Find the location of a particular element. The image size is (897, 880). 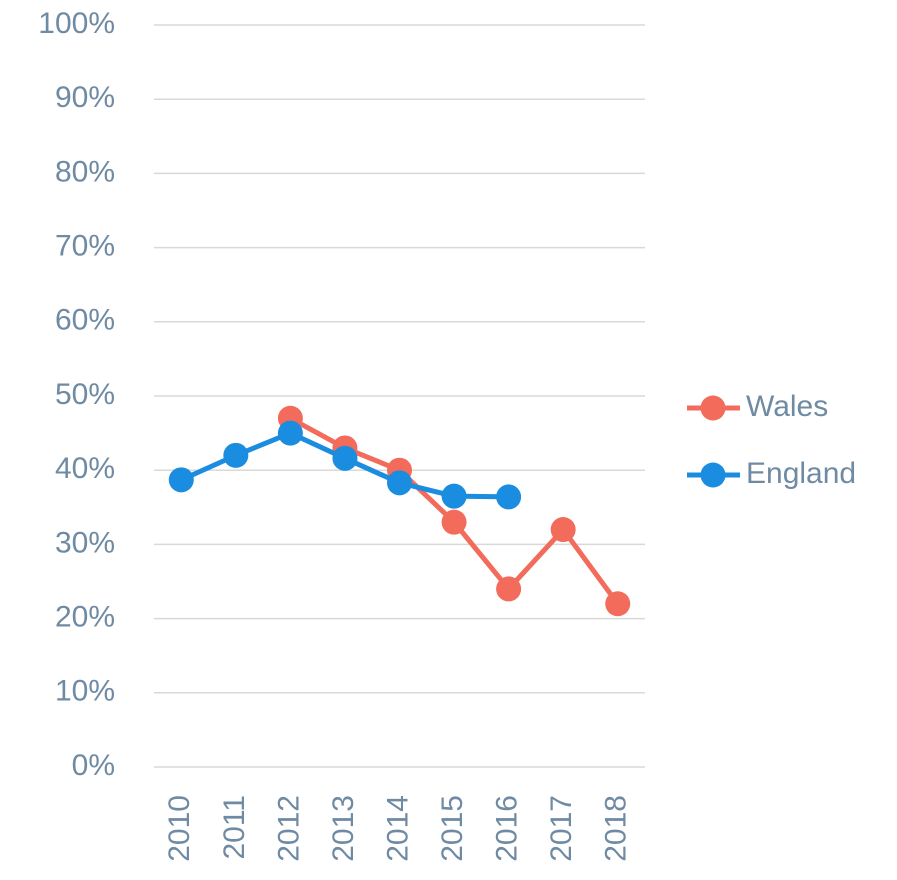

x-tick-label: 2017 is located at coordinates (561, 828).